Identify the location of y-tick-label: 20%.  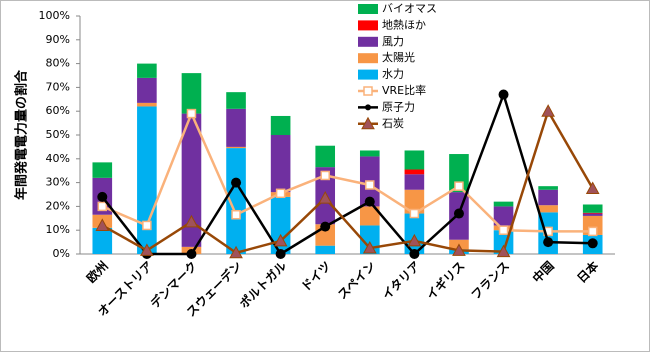
(58, 205).